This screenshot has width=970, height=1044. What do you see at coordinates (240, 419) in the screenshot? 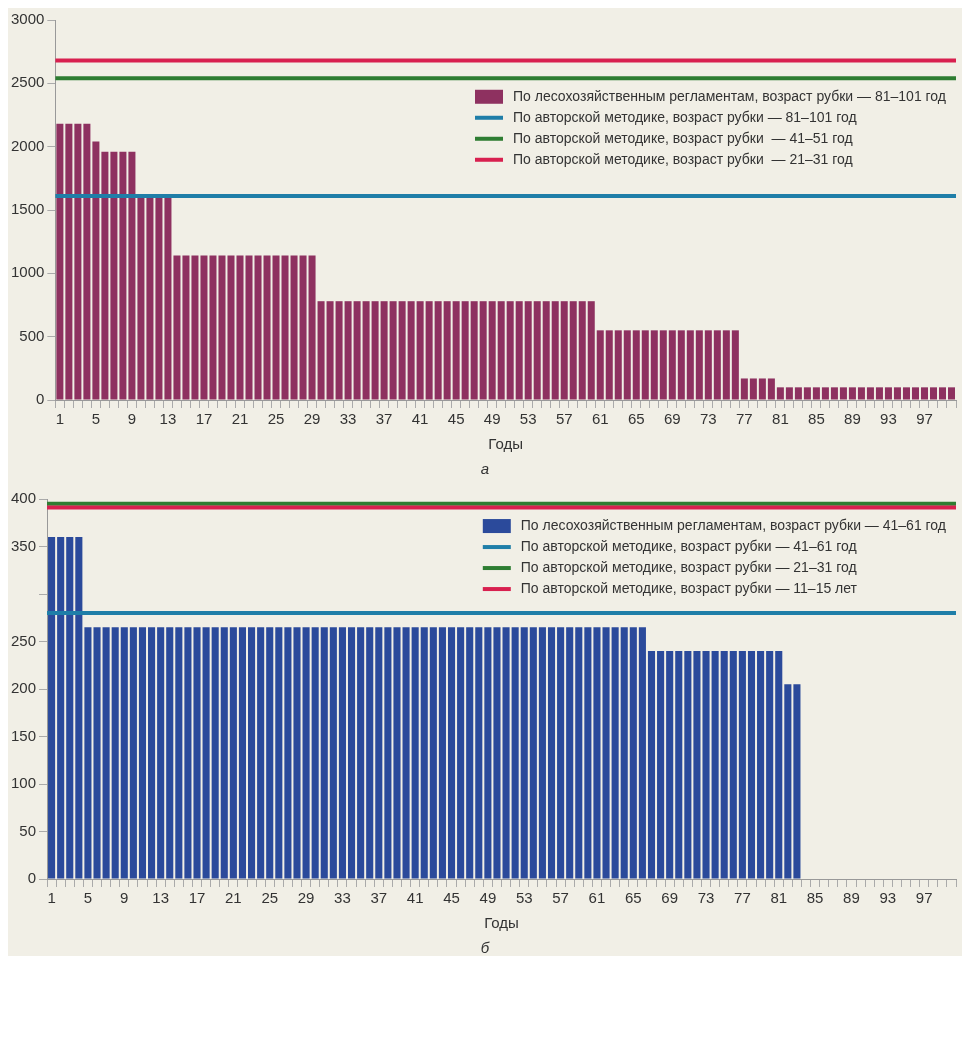
I see `x-tick-label: 21` at bounding box center [240, 419].